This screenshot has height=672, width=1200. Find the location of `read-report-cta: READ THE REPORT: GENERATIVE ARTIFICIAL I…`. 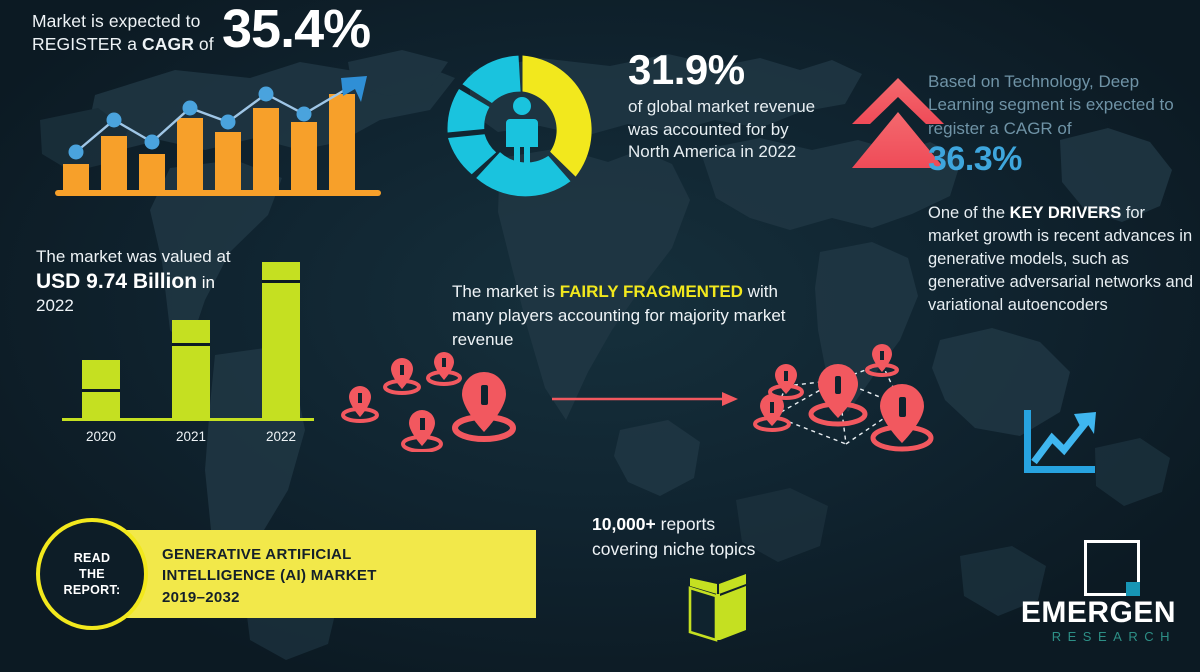

read-report-cta: READ THE REPORT: GENERATIVE ARTIFICIAL I… is located at coordinates (286, 574).